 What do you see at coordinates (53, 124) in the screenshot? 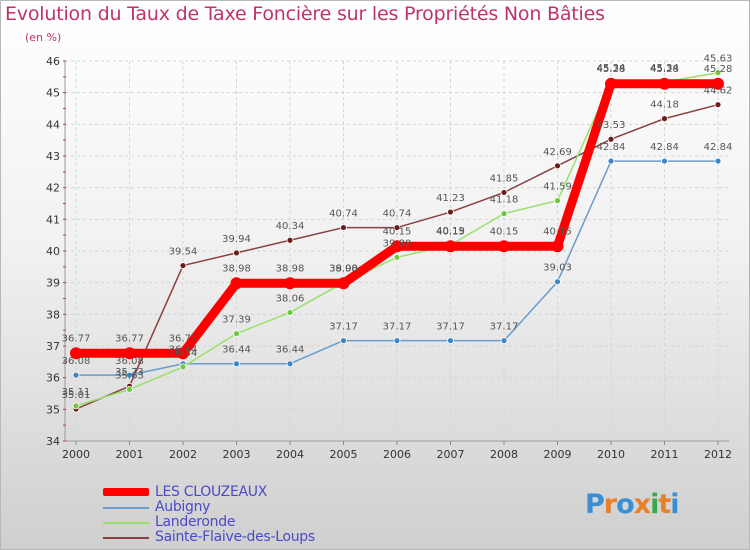
I see `y-tick-label: 44` at bounding box center [53, 124].